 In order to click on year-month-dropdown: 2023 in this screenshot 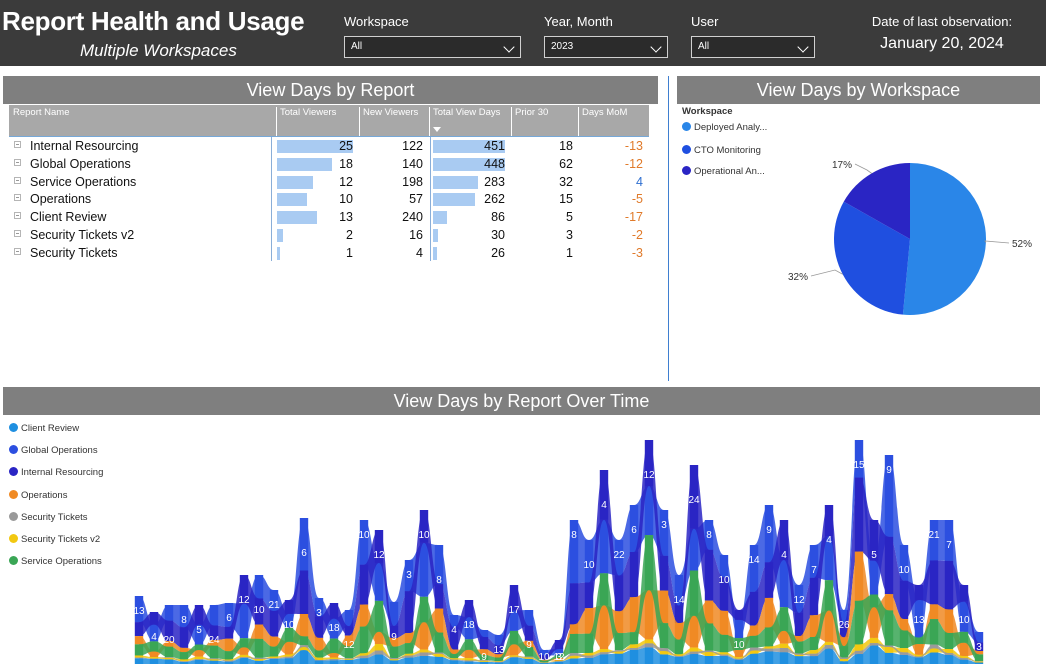, I will do `click(606, 47)`.